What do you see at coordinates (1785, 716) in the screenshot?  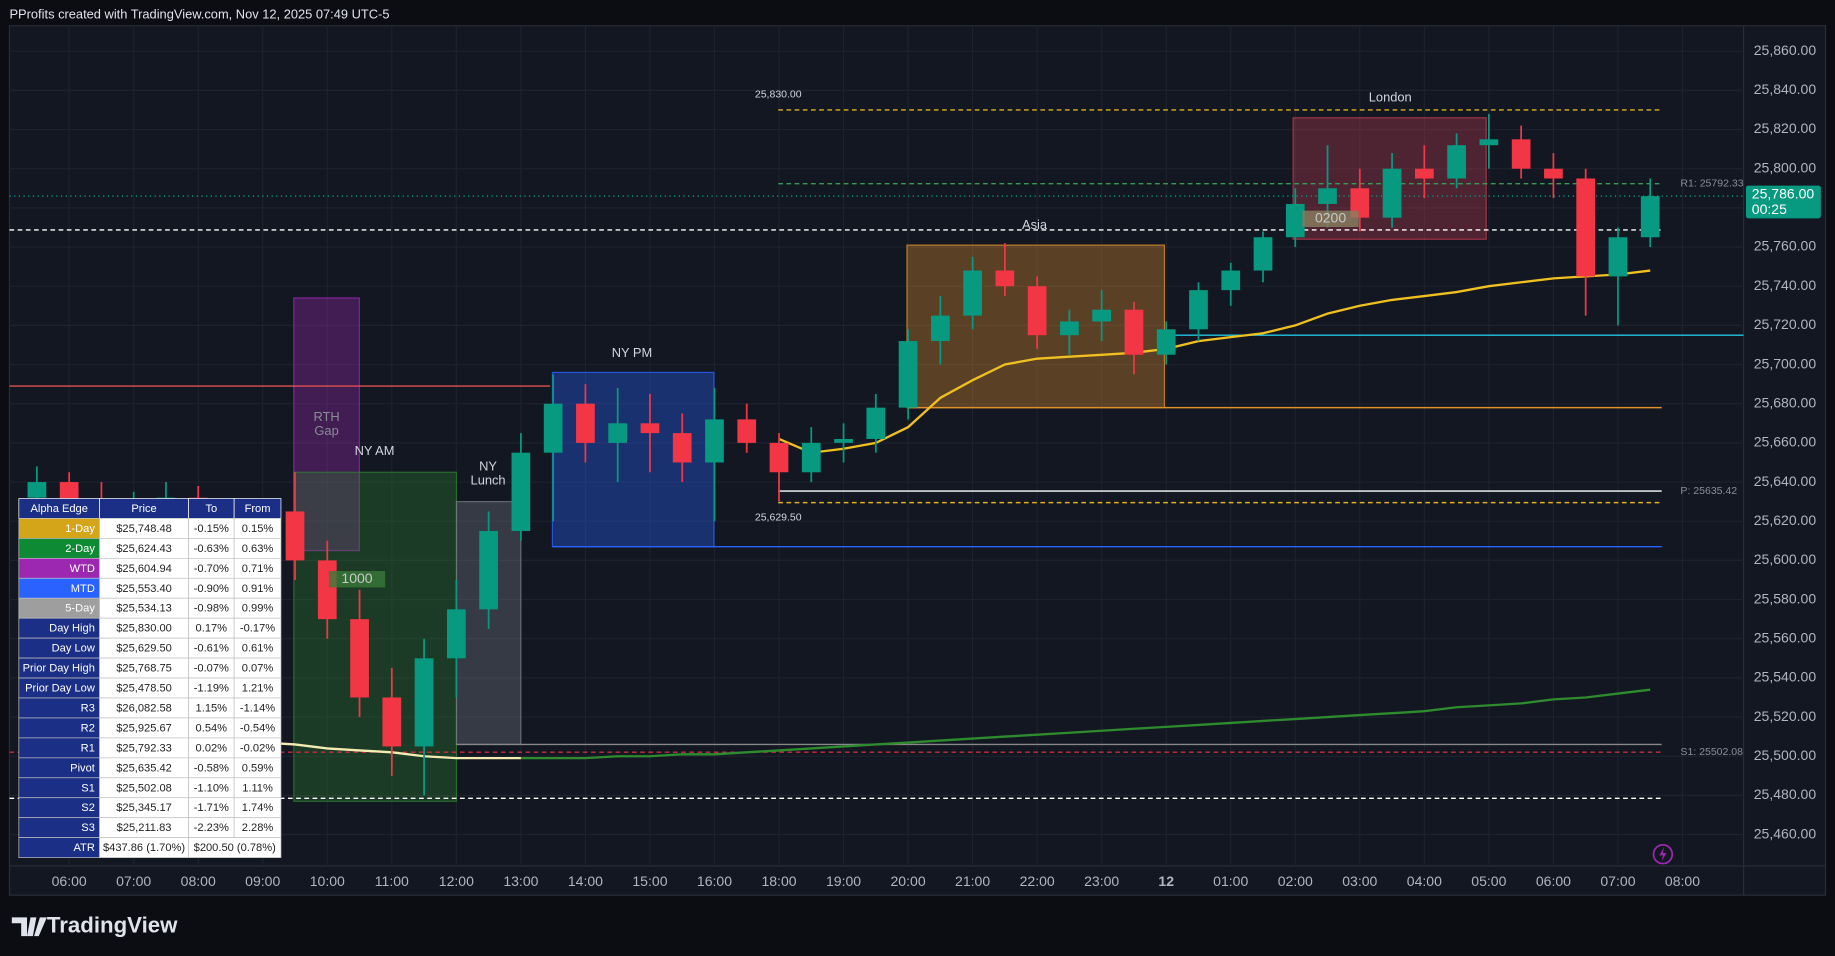 I see `y-tick-label: 25,520.00` at bounding box center [1785, 716].